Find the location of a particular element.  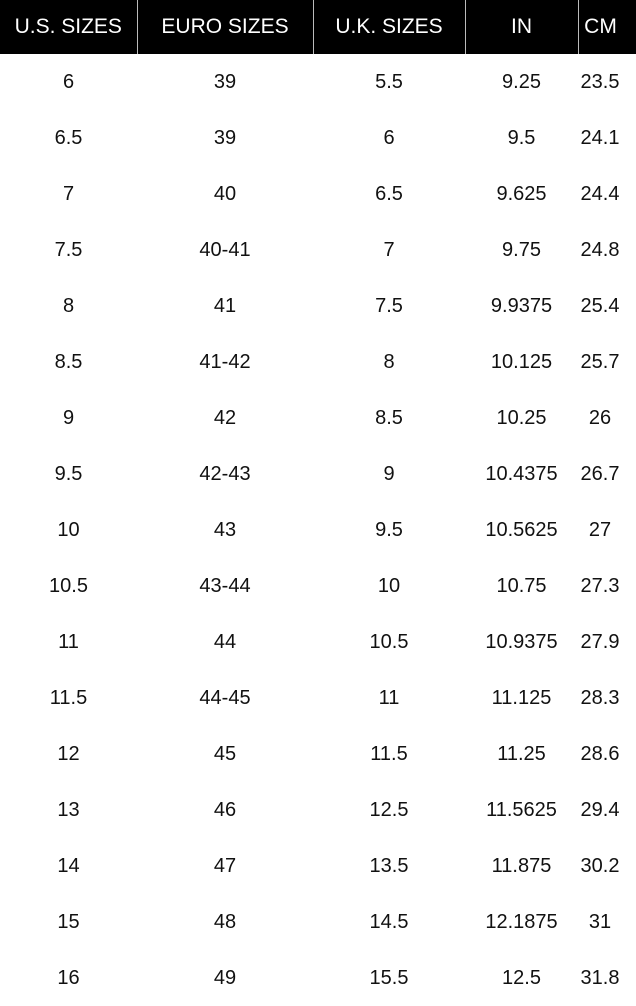

column-header-cm: CM is located at coordinates (606, 27).